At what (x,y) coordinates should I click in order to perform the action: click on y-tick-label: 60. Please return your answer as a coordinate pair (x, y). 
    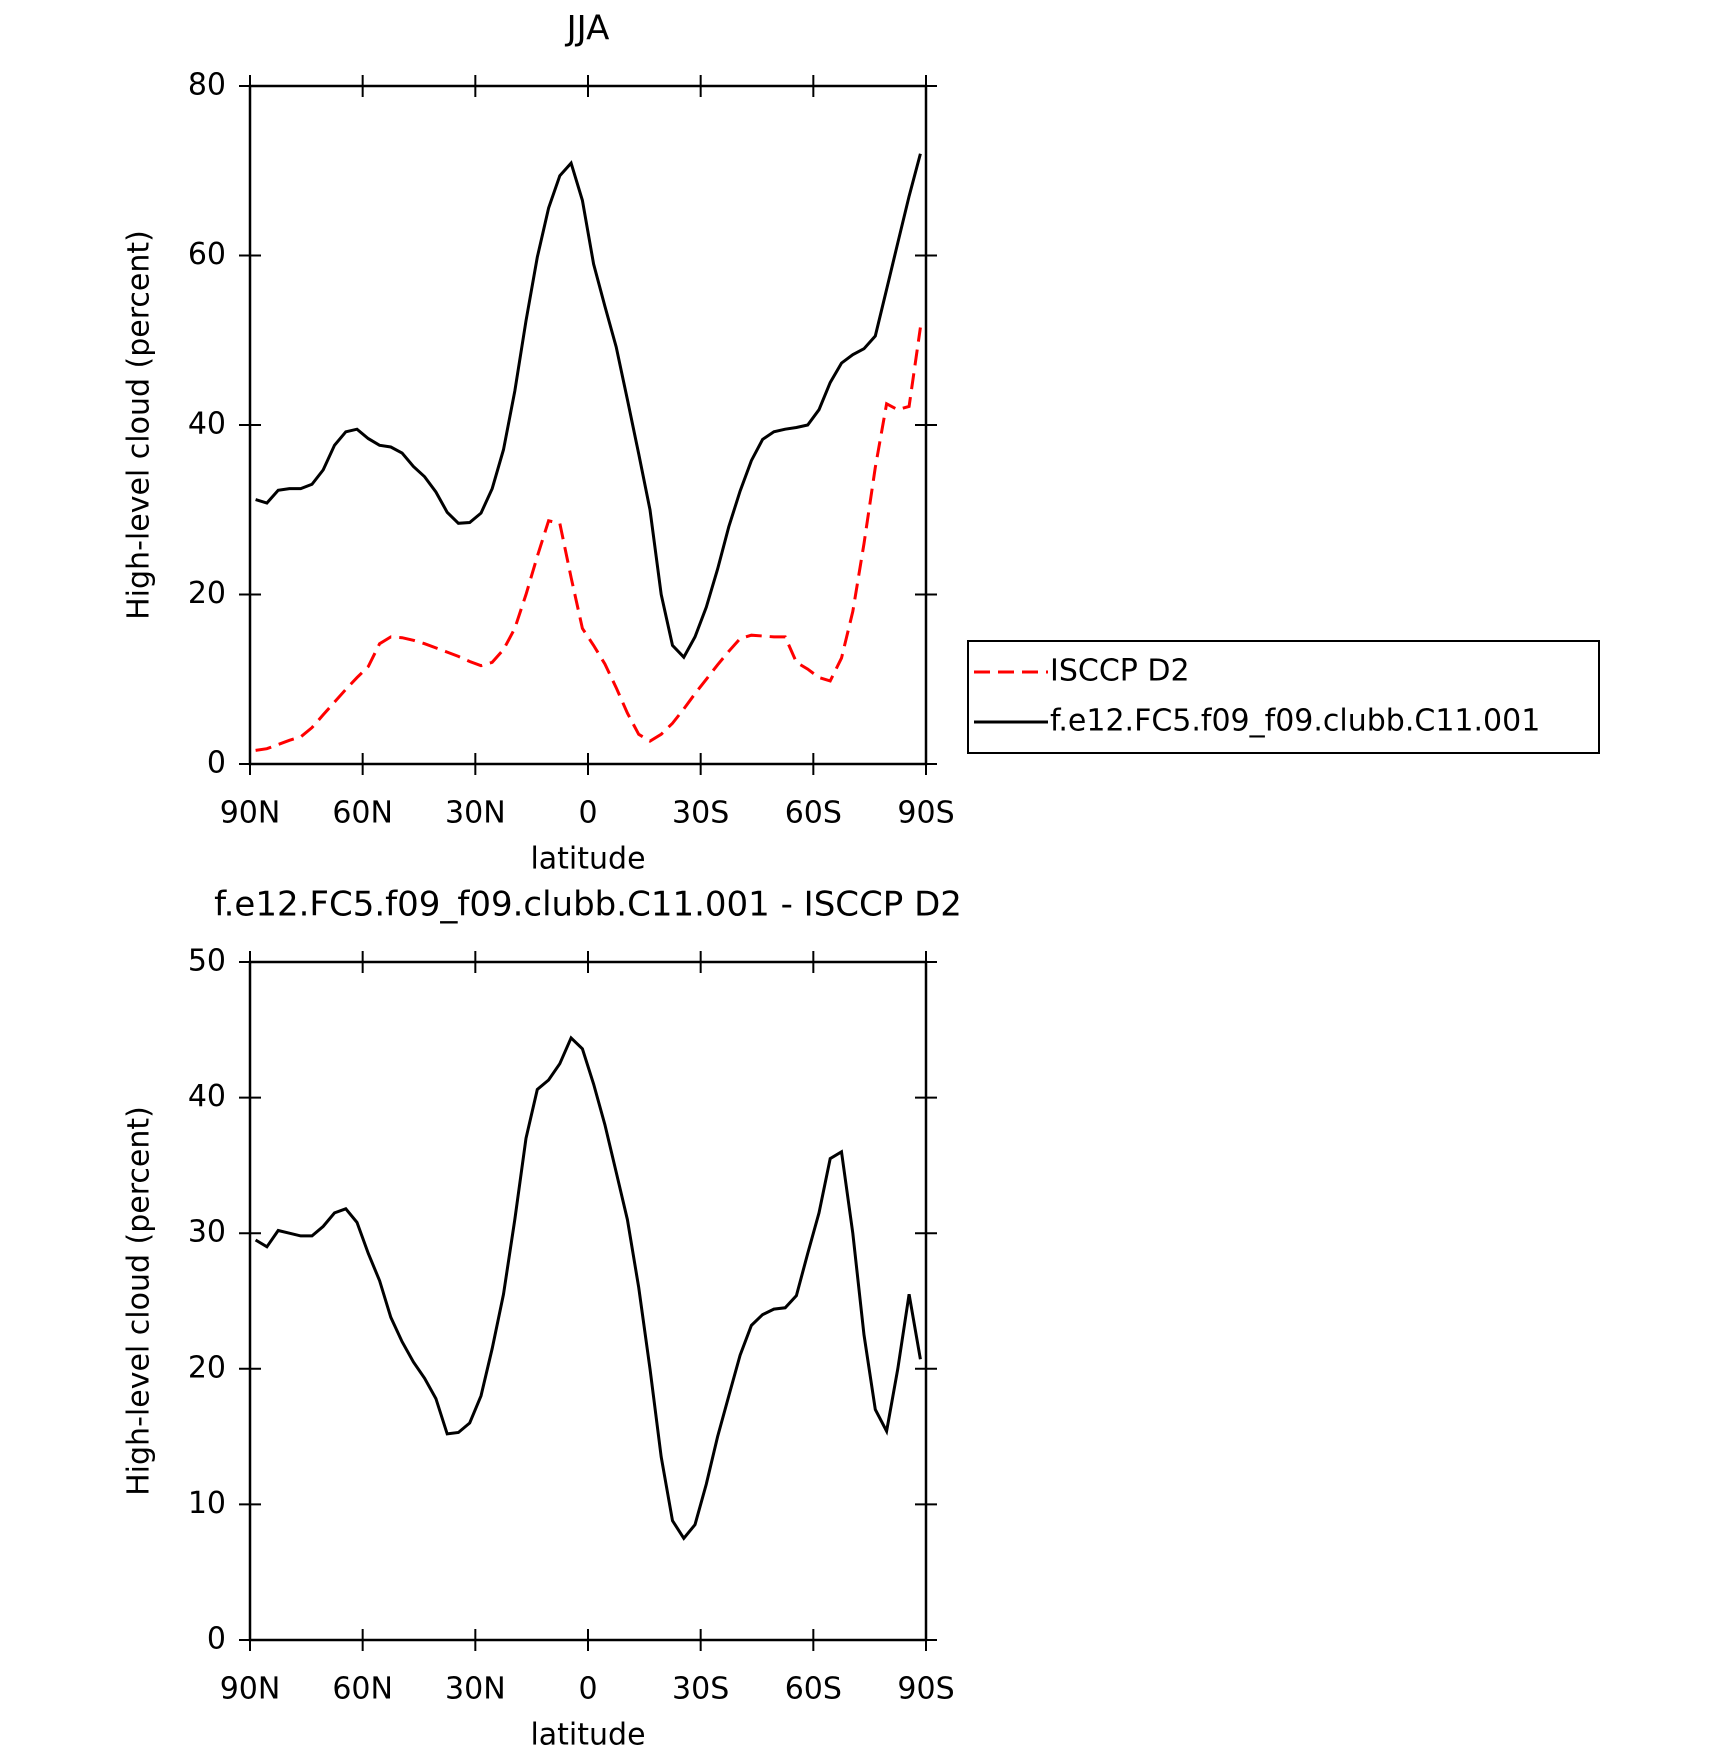
    Looking at the image, I should click on (207, 254).